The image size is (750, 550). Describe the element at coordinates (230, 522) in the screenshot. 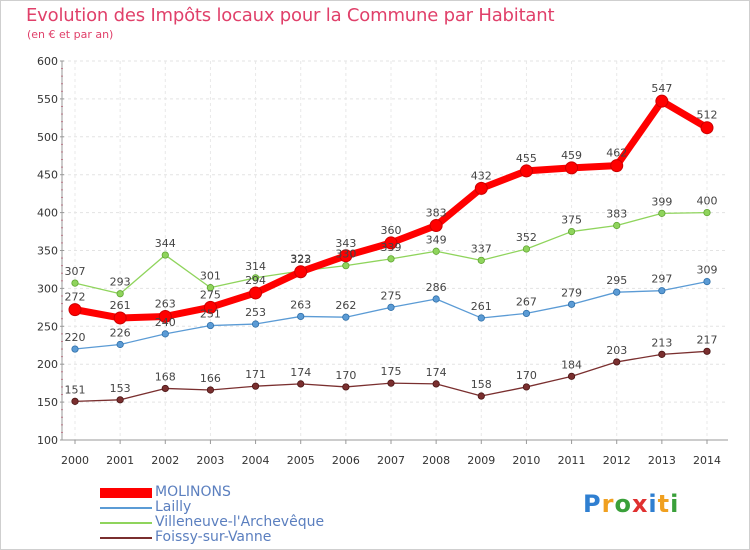

I see `legend-item: Villeneuve-l'Archevêque` at that location.